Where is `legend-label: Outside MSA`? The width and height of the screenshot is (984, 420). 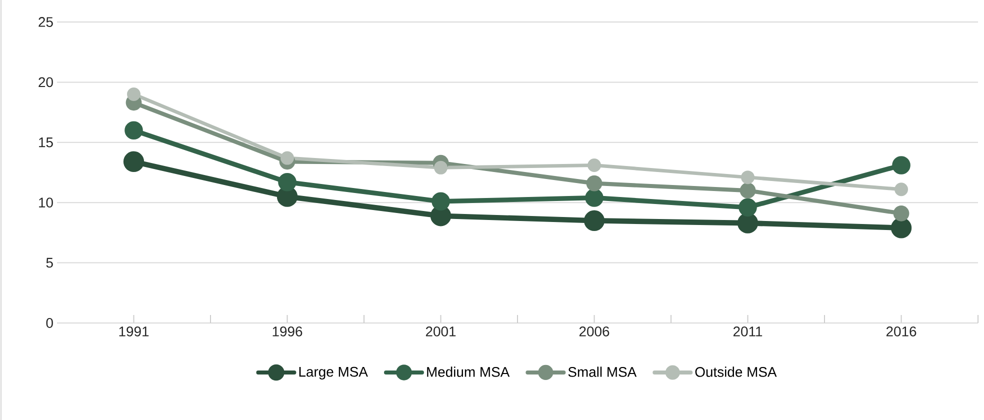 legend-label: Outside MSA is located at coordinates (736, 371).